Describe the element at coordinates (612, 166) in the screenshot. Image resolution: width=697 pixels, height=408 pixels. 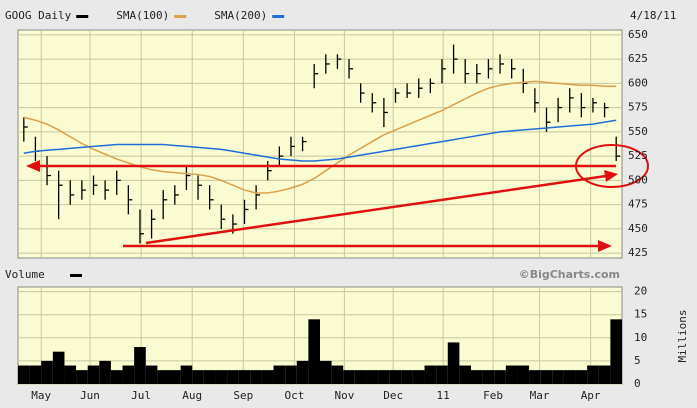
I see `highlight-ellipse` at that location.